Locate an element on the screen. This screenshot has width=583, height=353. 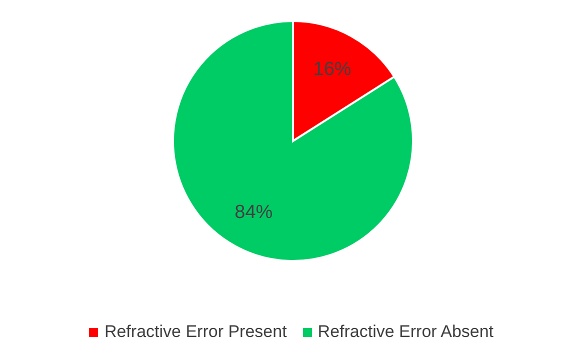
data-label: 84% is located at coordinates (253, 213).